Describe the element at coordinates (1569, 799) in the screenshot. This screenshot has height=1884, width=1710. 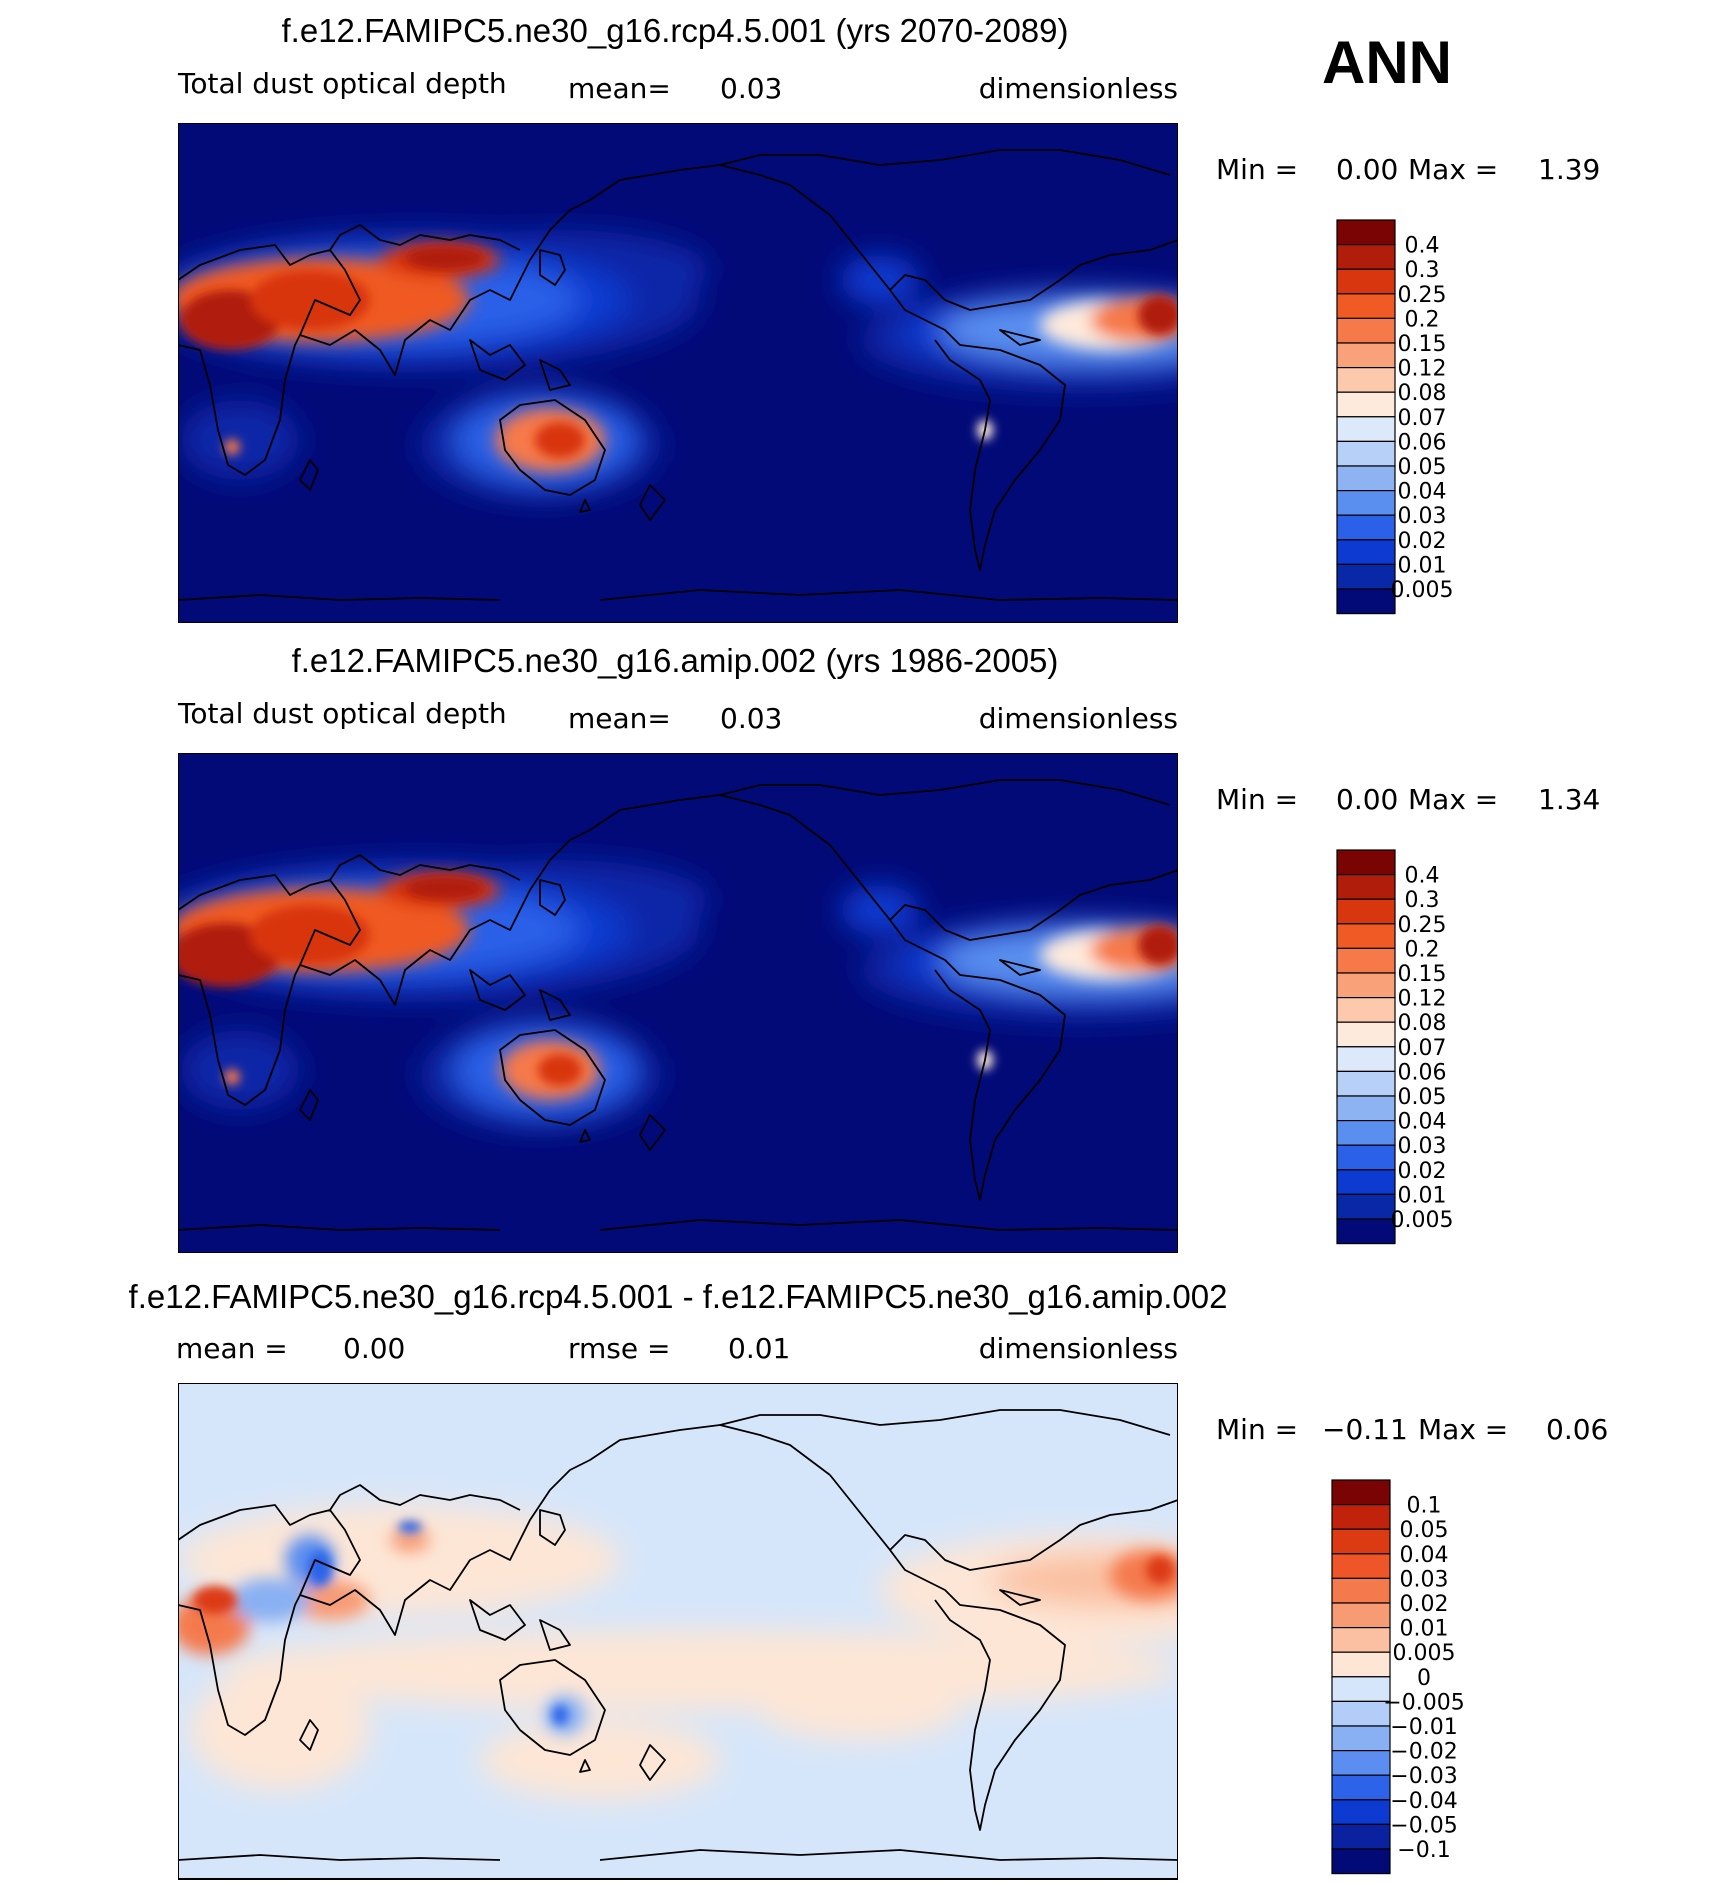
I see `panel-2-max-value: 1.34` at that location.